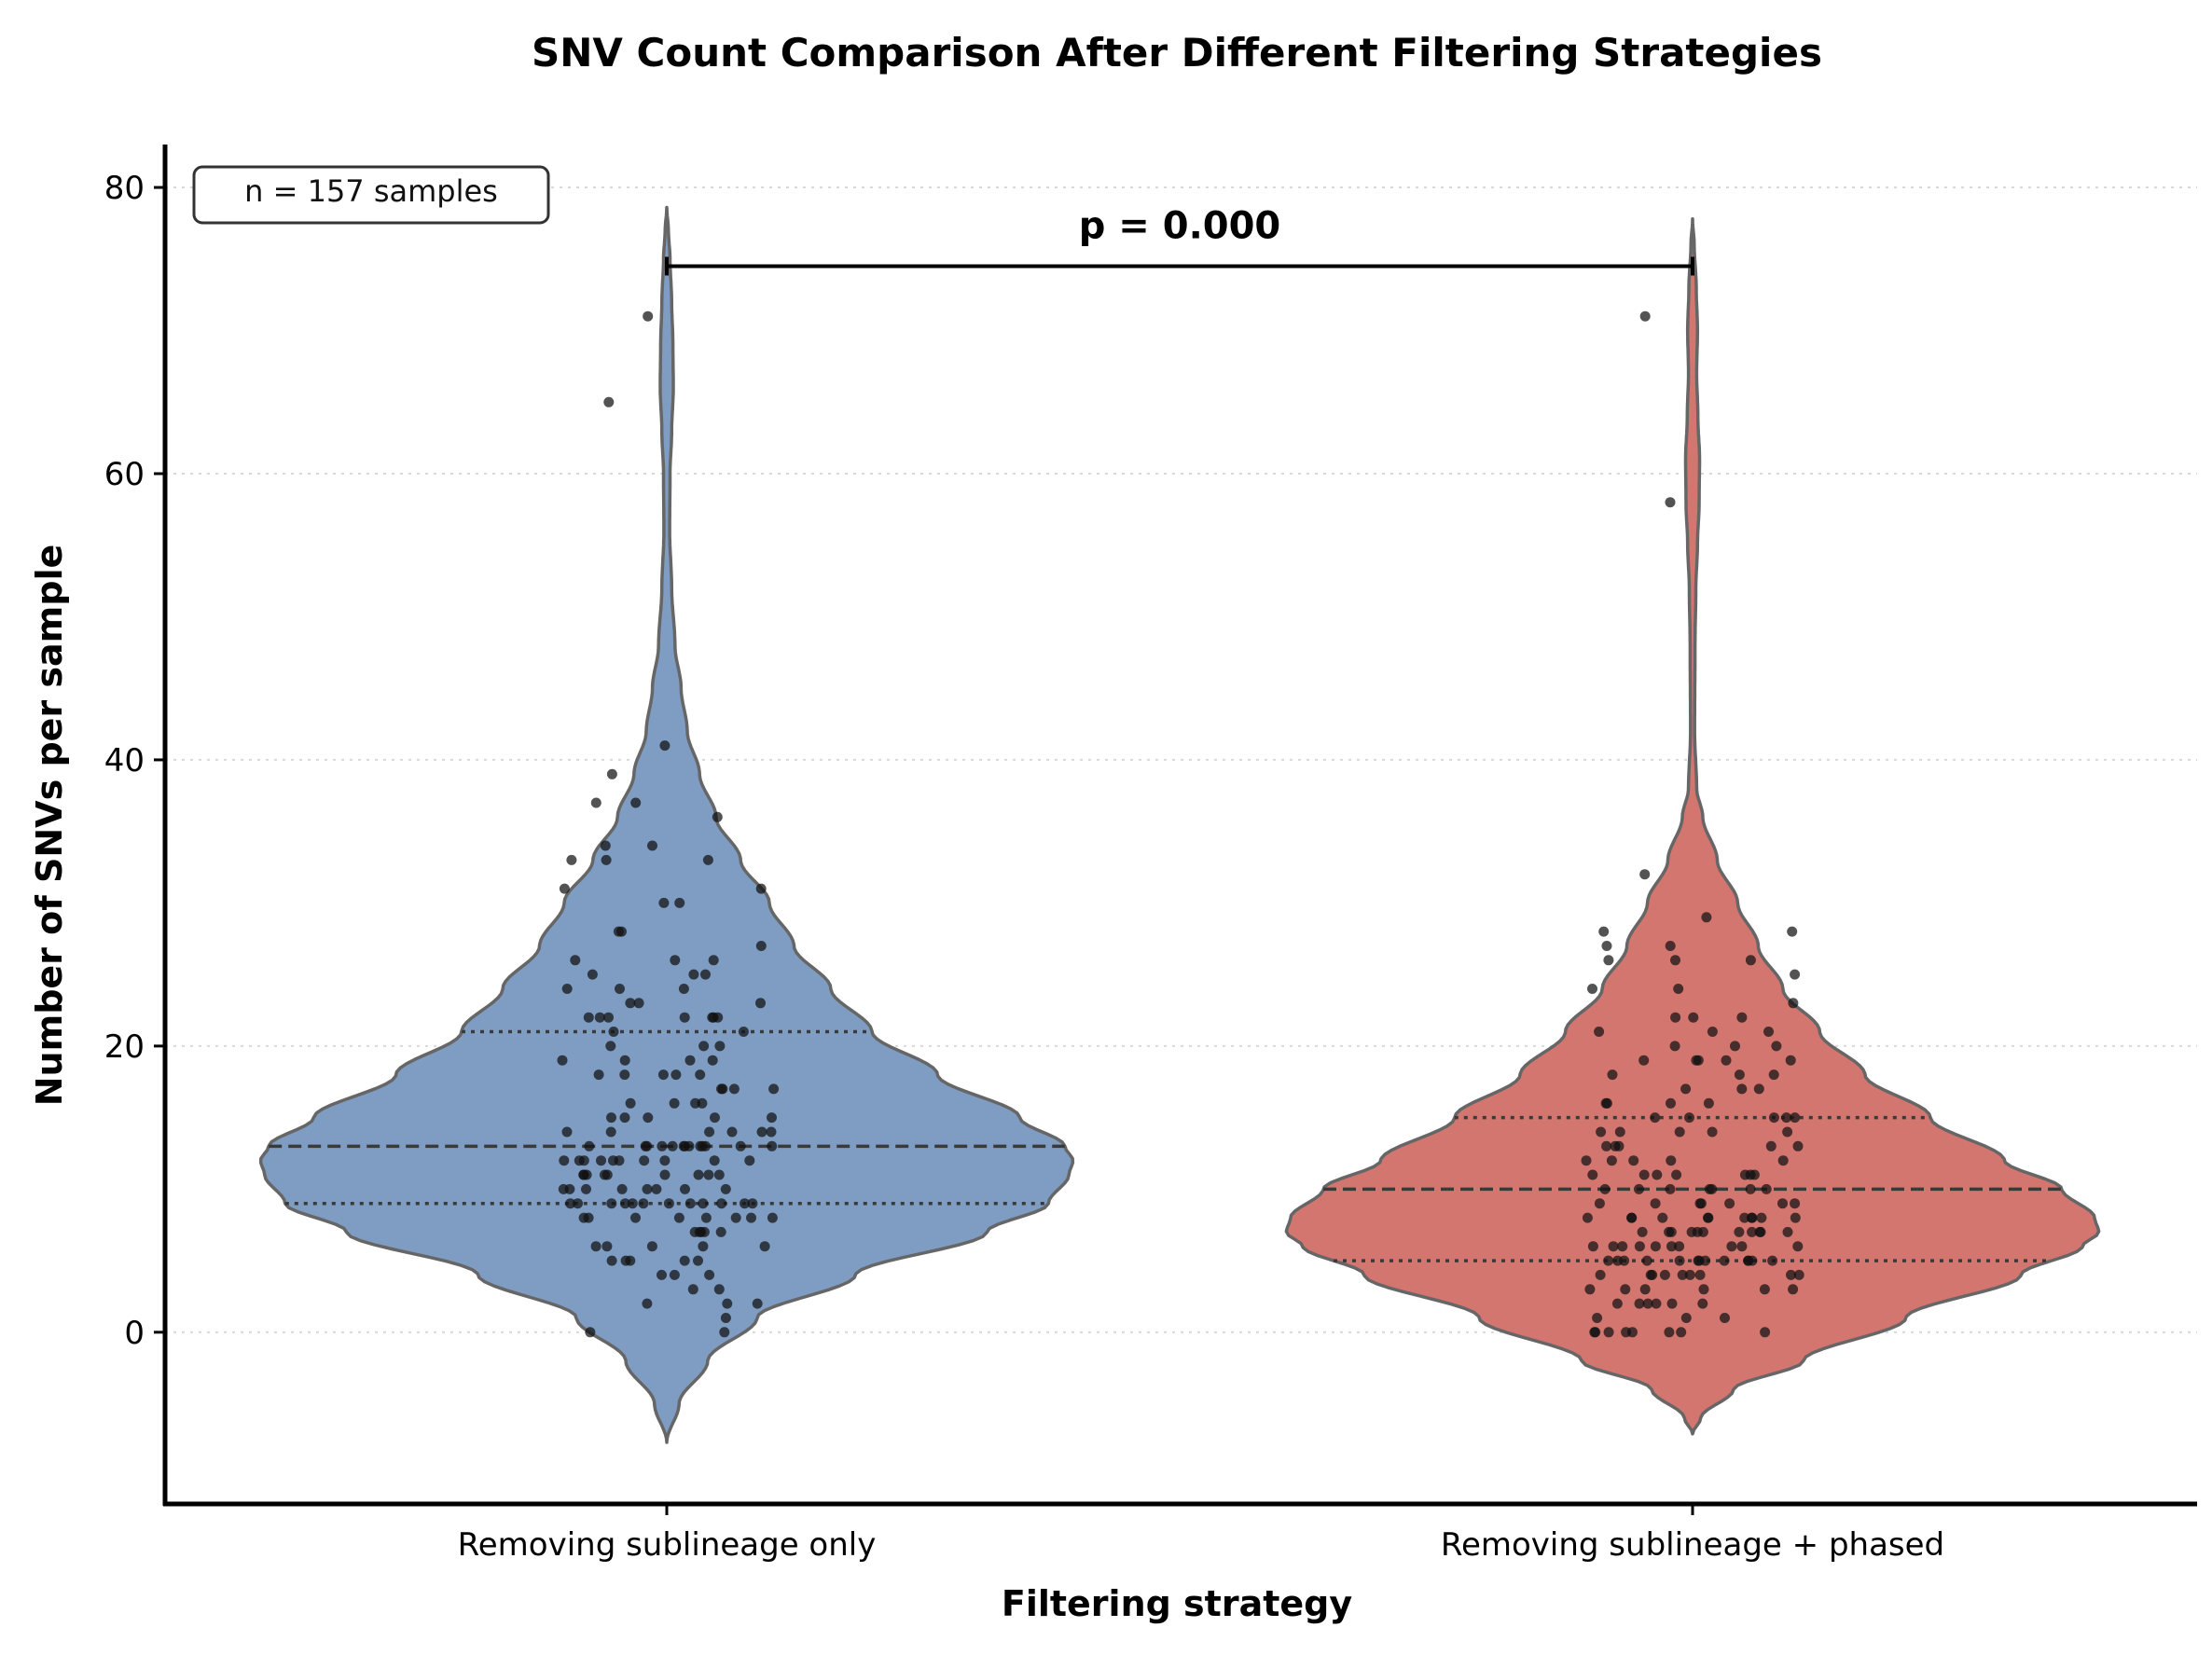 The image size is (2212, 1655). I want to click on sample-count-label: n = 157 samples, so click(371, 191).